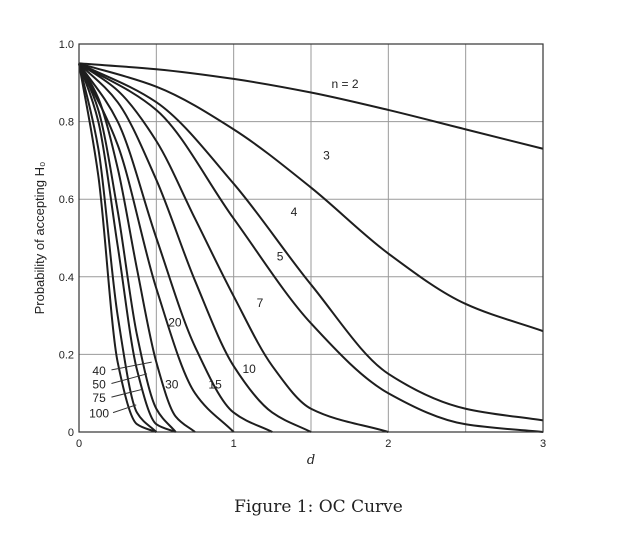 The height and width of the screenshot is (552, 637). What do you see at coordinates (66, 123) in the screenshot?
I see `y-tick-label: 0.8` at bounding box center [66, 123].